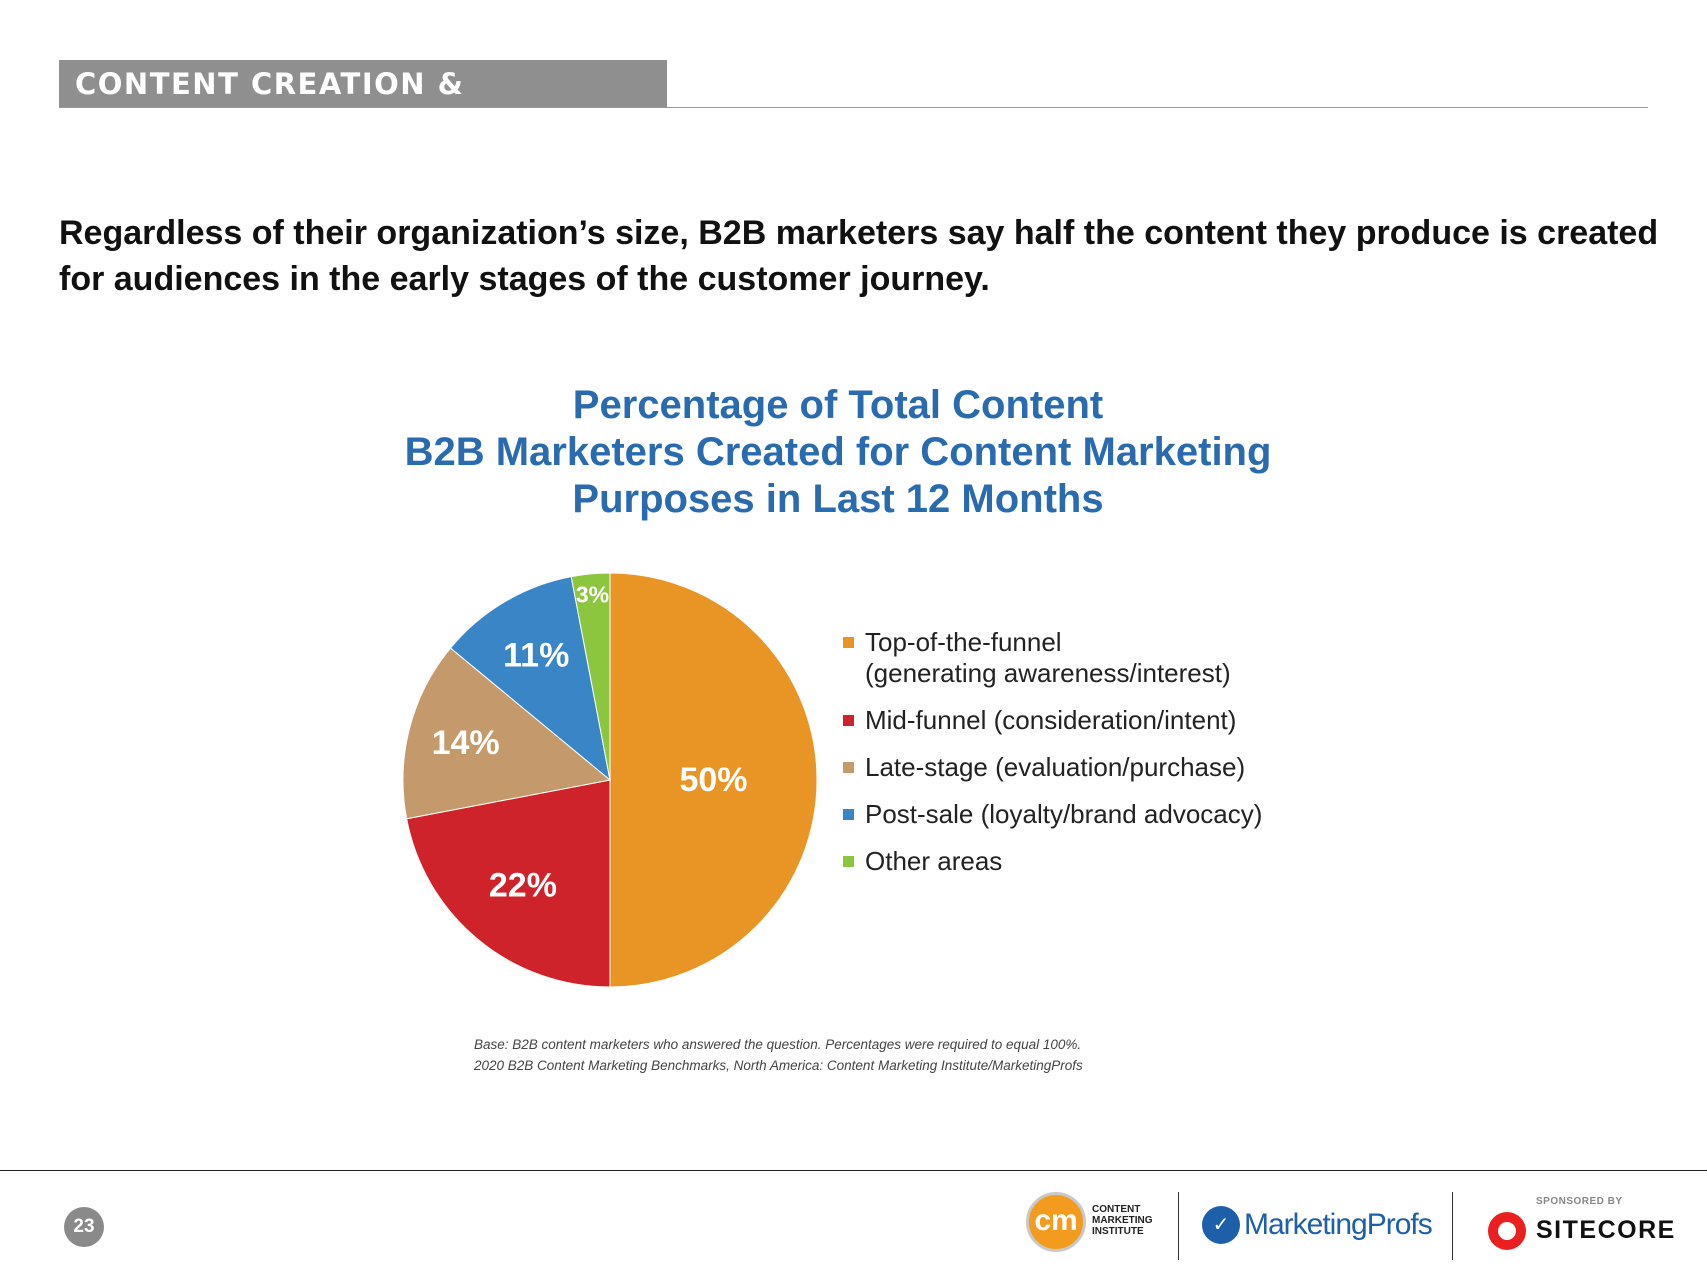 The height and width of the screenshot is (1280, 1707). I want to click on legend-label: Top-of-the-funnel, so click(963, 642).